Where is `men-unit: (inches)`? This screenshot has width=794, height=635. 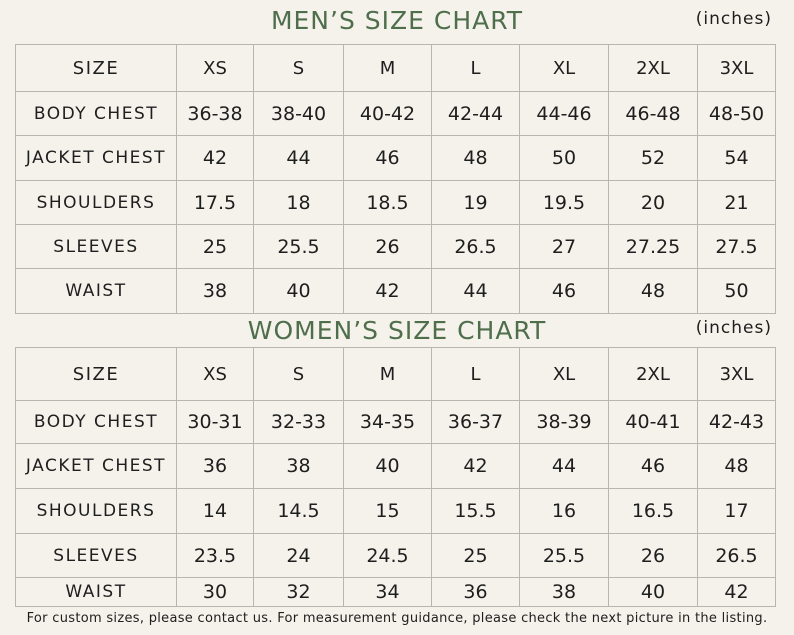
men-unit: (inches) is located at coordinates (733, 19).